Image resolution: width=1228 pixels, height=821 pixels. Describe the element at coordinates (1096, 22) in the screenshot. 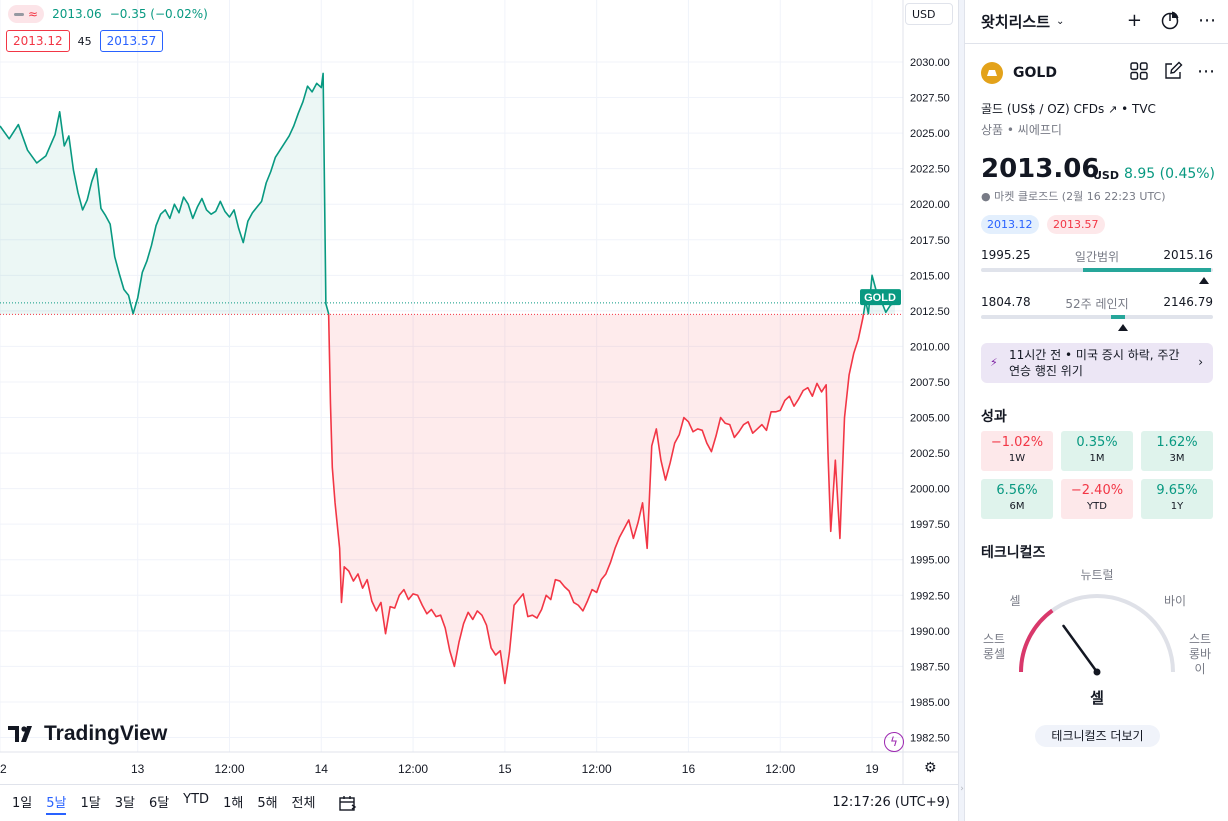

I see `watchlist-header: 왓치리스트 ⌄ + ⋯` at that location.